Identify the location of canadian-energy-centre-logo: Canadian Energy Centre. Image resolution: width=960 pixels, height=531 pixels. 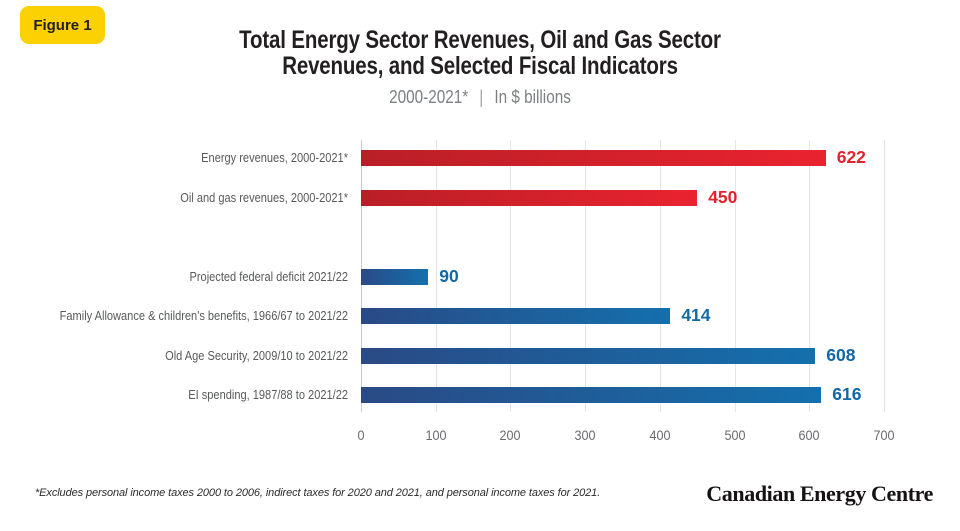
(819, 493).